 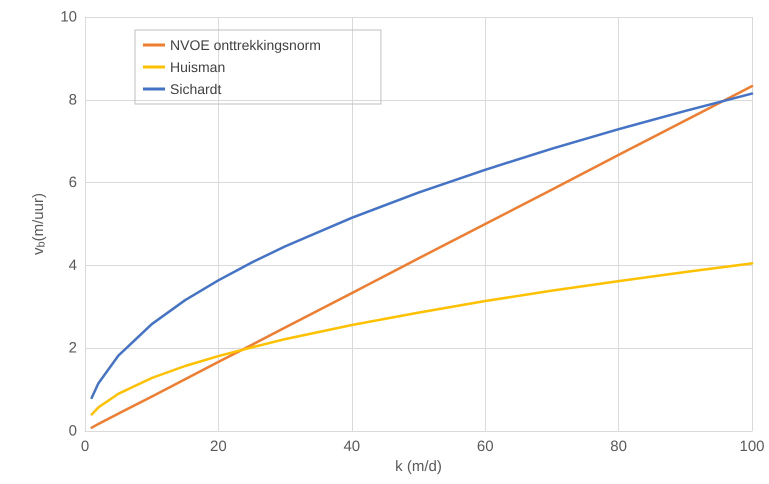 What do you see at coordinates (351, 446) in the screenshot?
I see `x-tick-label: 40` at bounding box center [351, 446].